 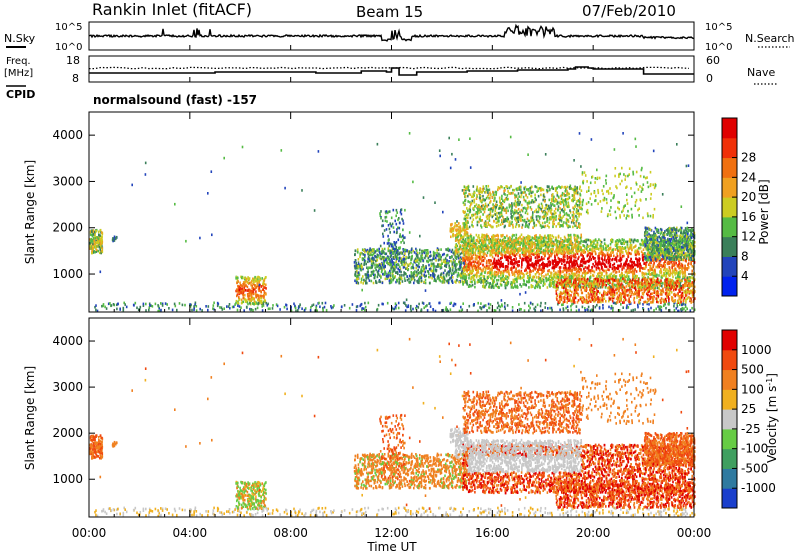 I want to click on beam-label: Beam 15, so click(x=389, y=12).